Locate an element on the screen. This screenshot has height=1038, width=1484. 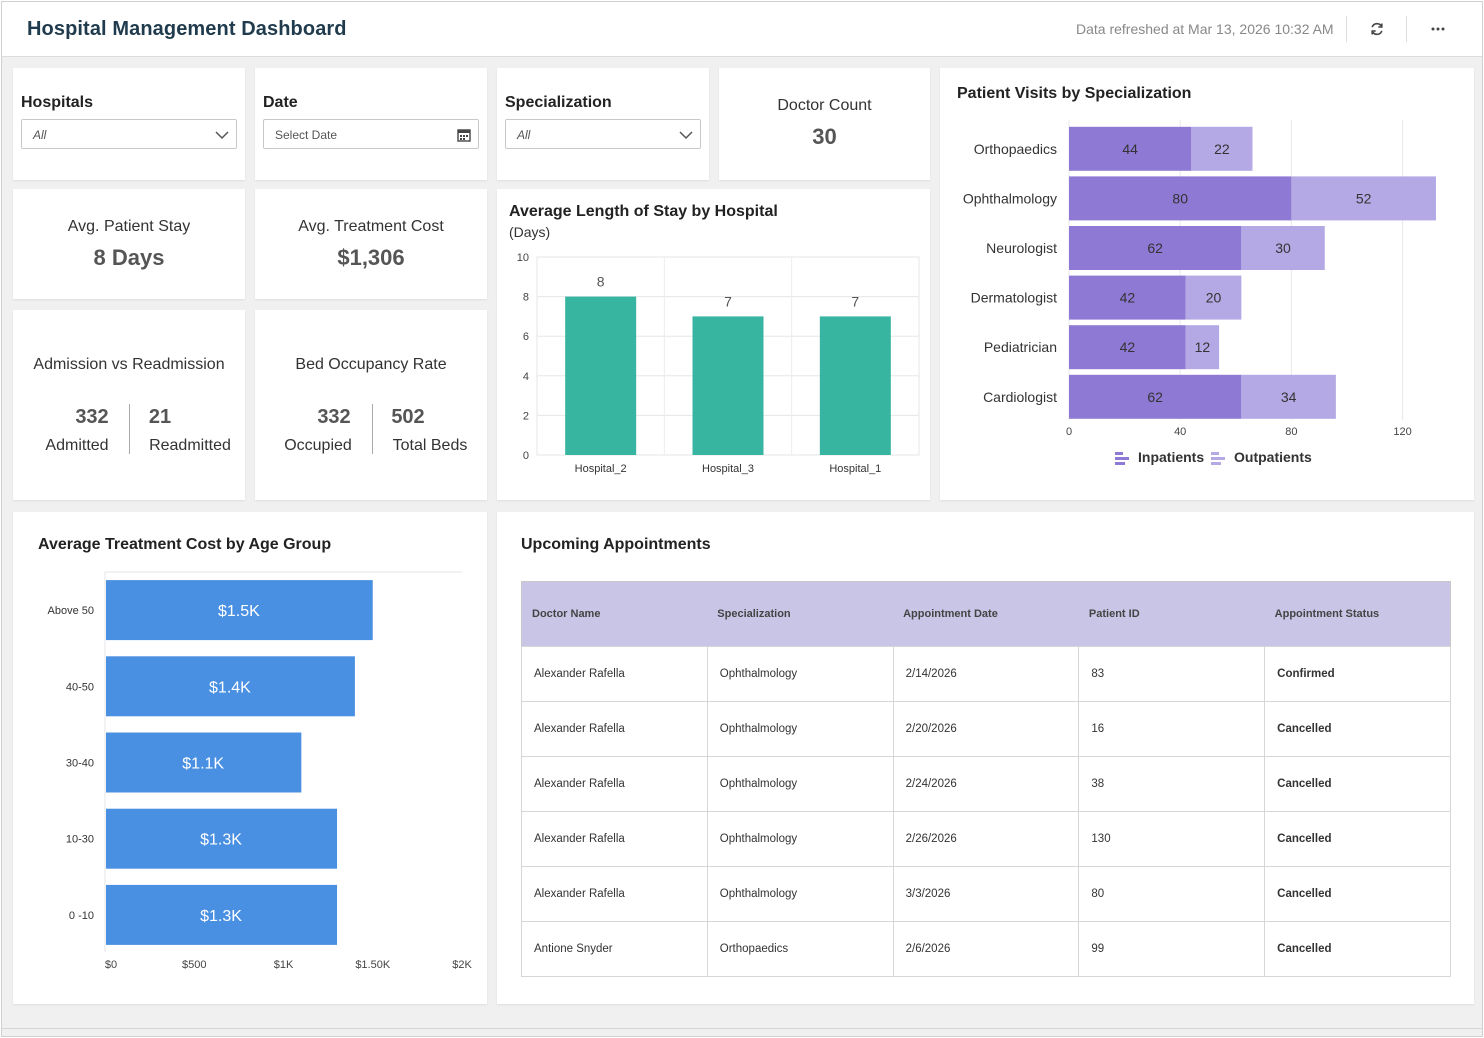
appointment-date-cell: 2/24/2026 is located at coordinates (986, 784).